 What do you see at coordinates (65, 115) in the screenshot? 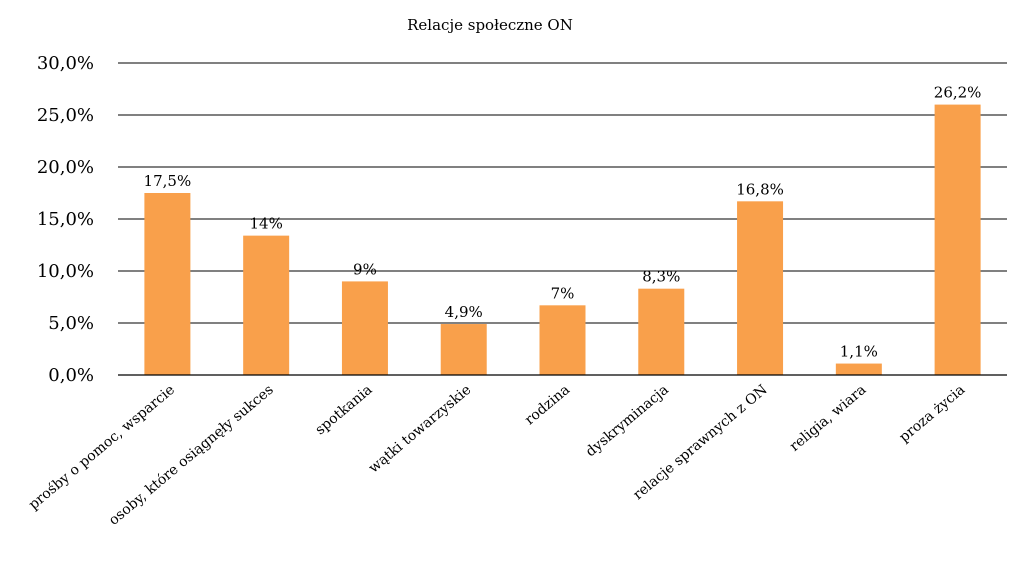
I see `y-tick-label: 25,0%` at bounding box center [65, 115].